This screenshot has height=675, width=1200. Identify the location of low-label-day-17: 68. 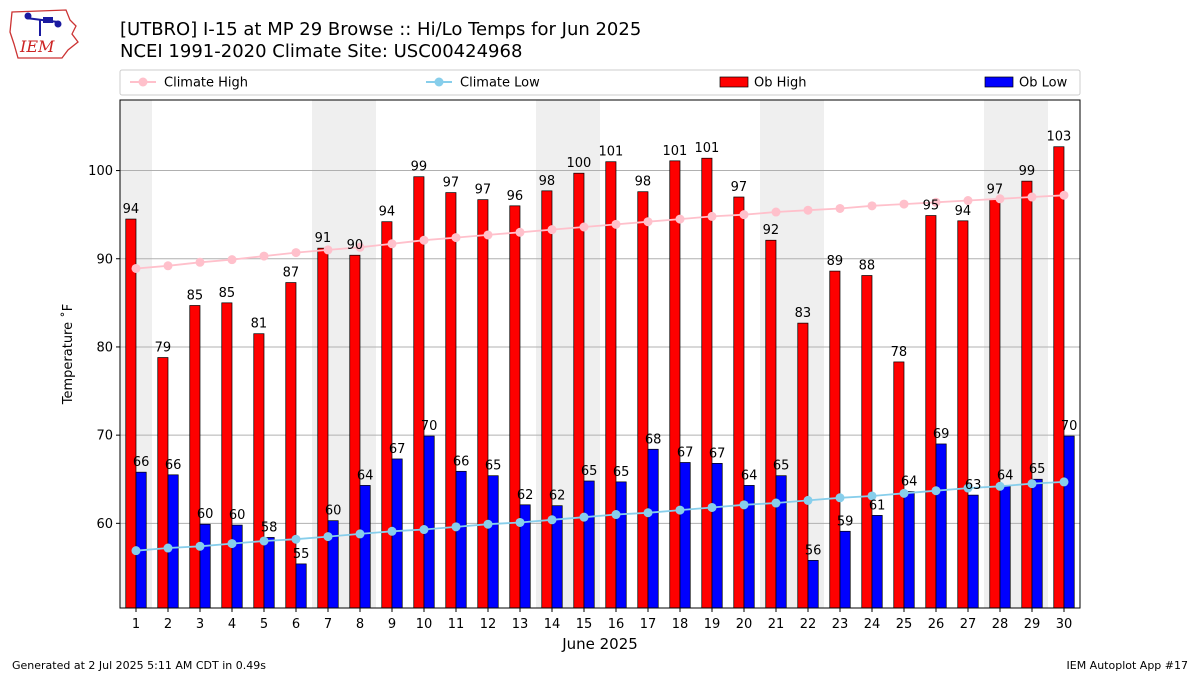
(653, 439).